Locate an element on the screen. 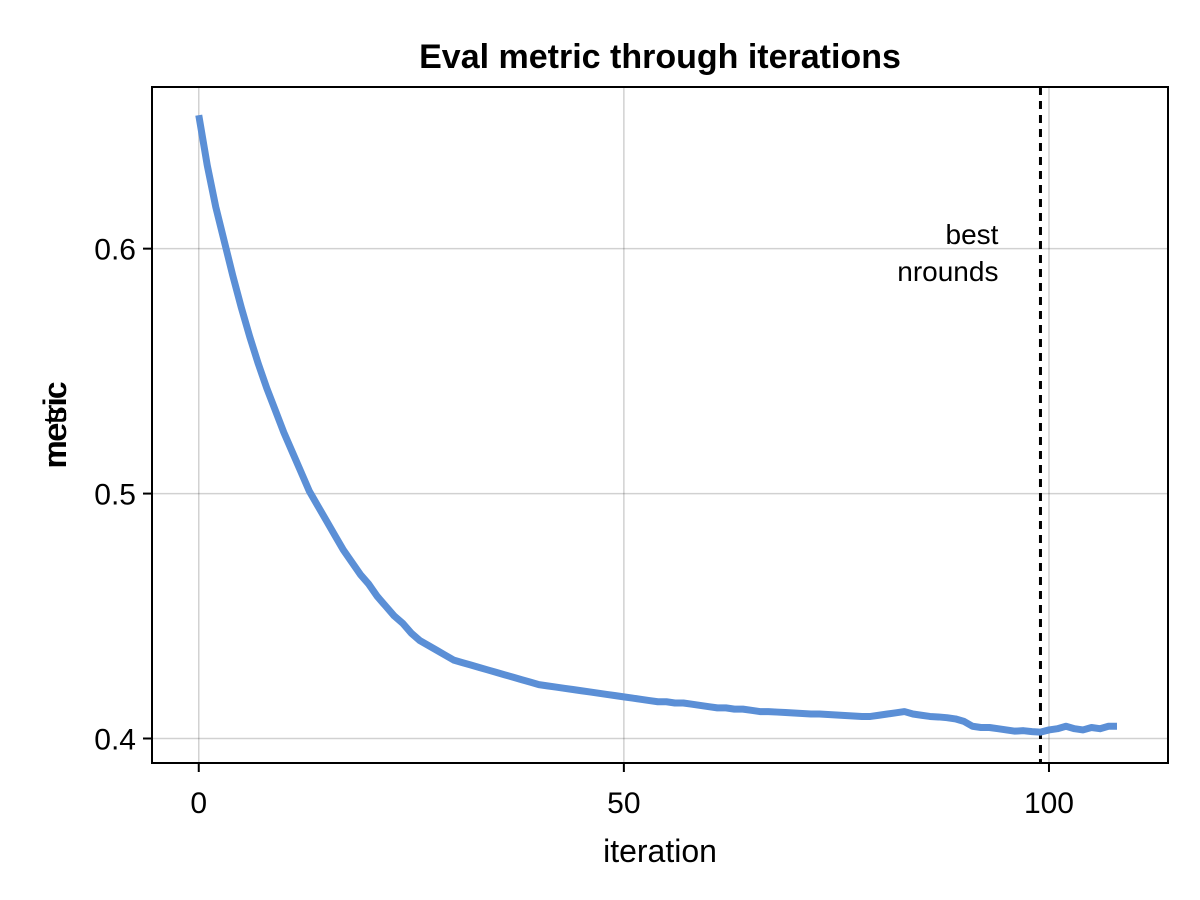  x-axis-ticks: 0 50 100 is located at coordinates (632, 791).